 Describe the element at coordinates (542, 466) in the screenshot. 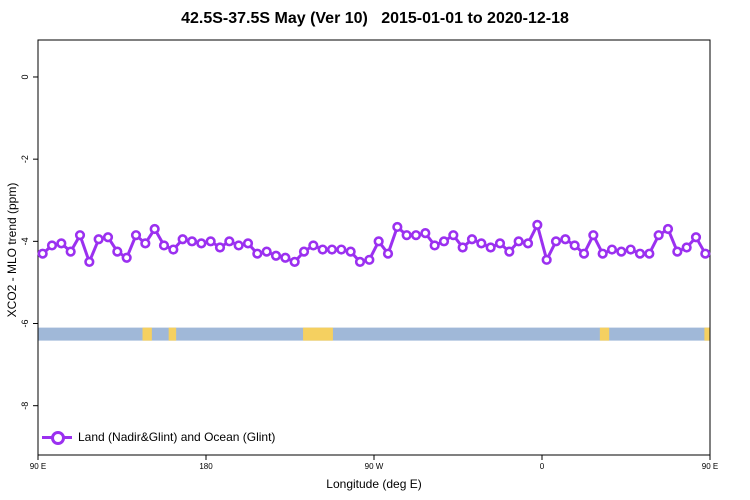

I see `x-tick-label: 0` at that location.